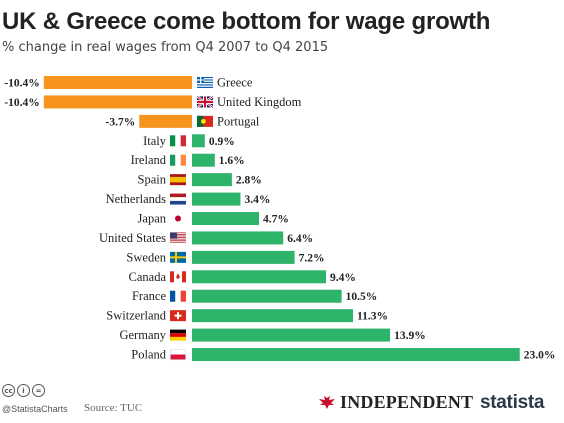 The image size is (564, 423). Describe the element at coordinates (155, 141) in the screenshot. I see `category-label-italy: Italy` at that location.